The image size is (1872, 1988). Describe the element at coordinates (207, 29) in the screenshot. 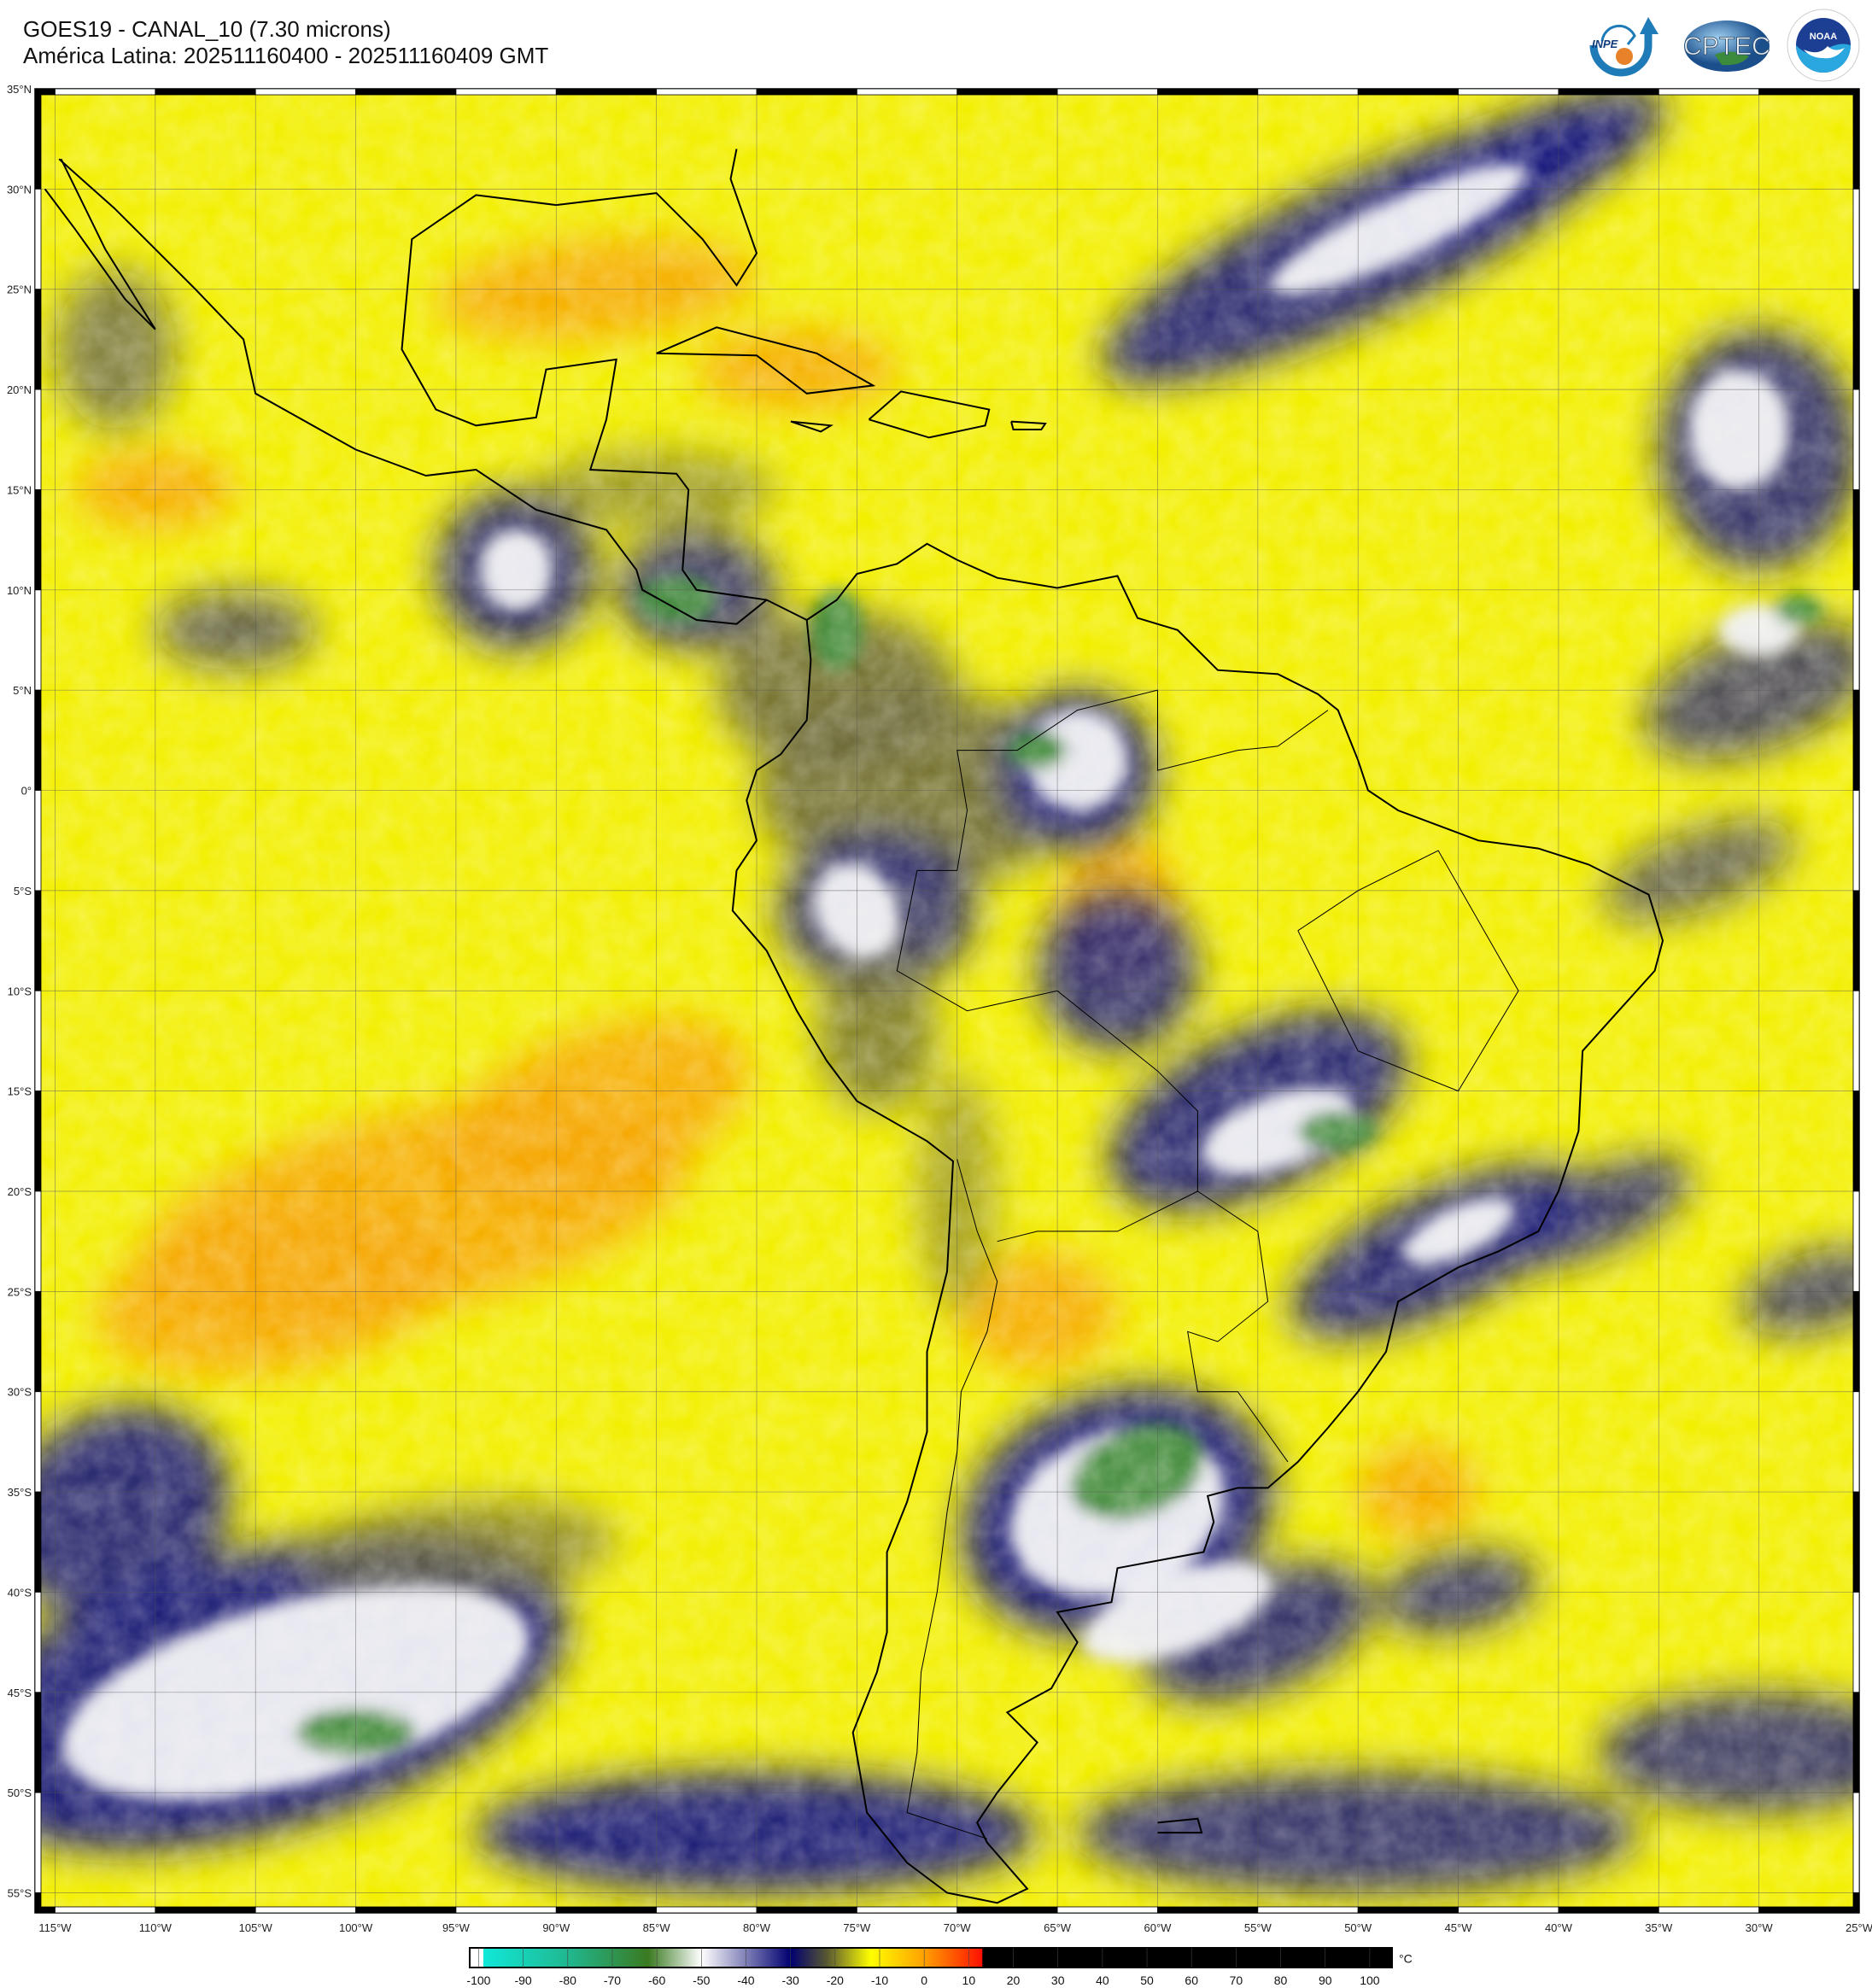

I see `image-title: GOES19 - CANAL_10 (7.30 microns)` at that location.